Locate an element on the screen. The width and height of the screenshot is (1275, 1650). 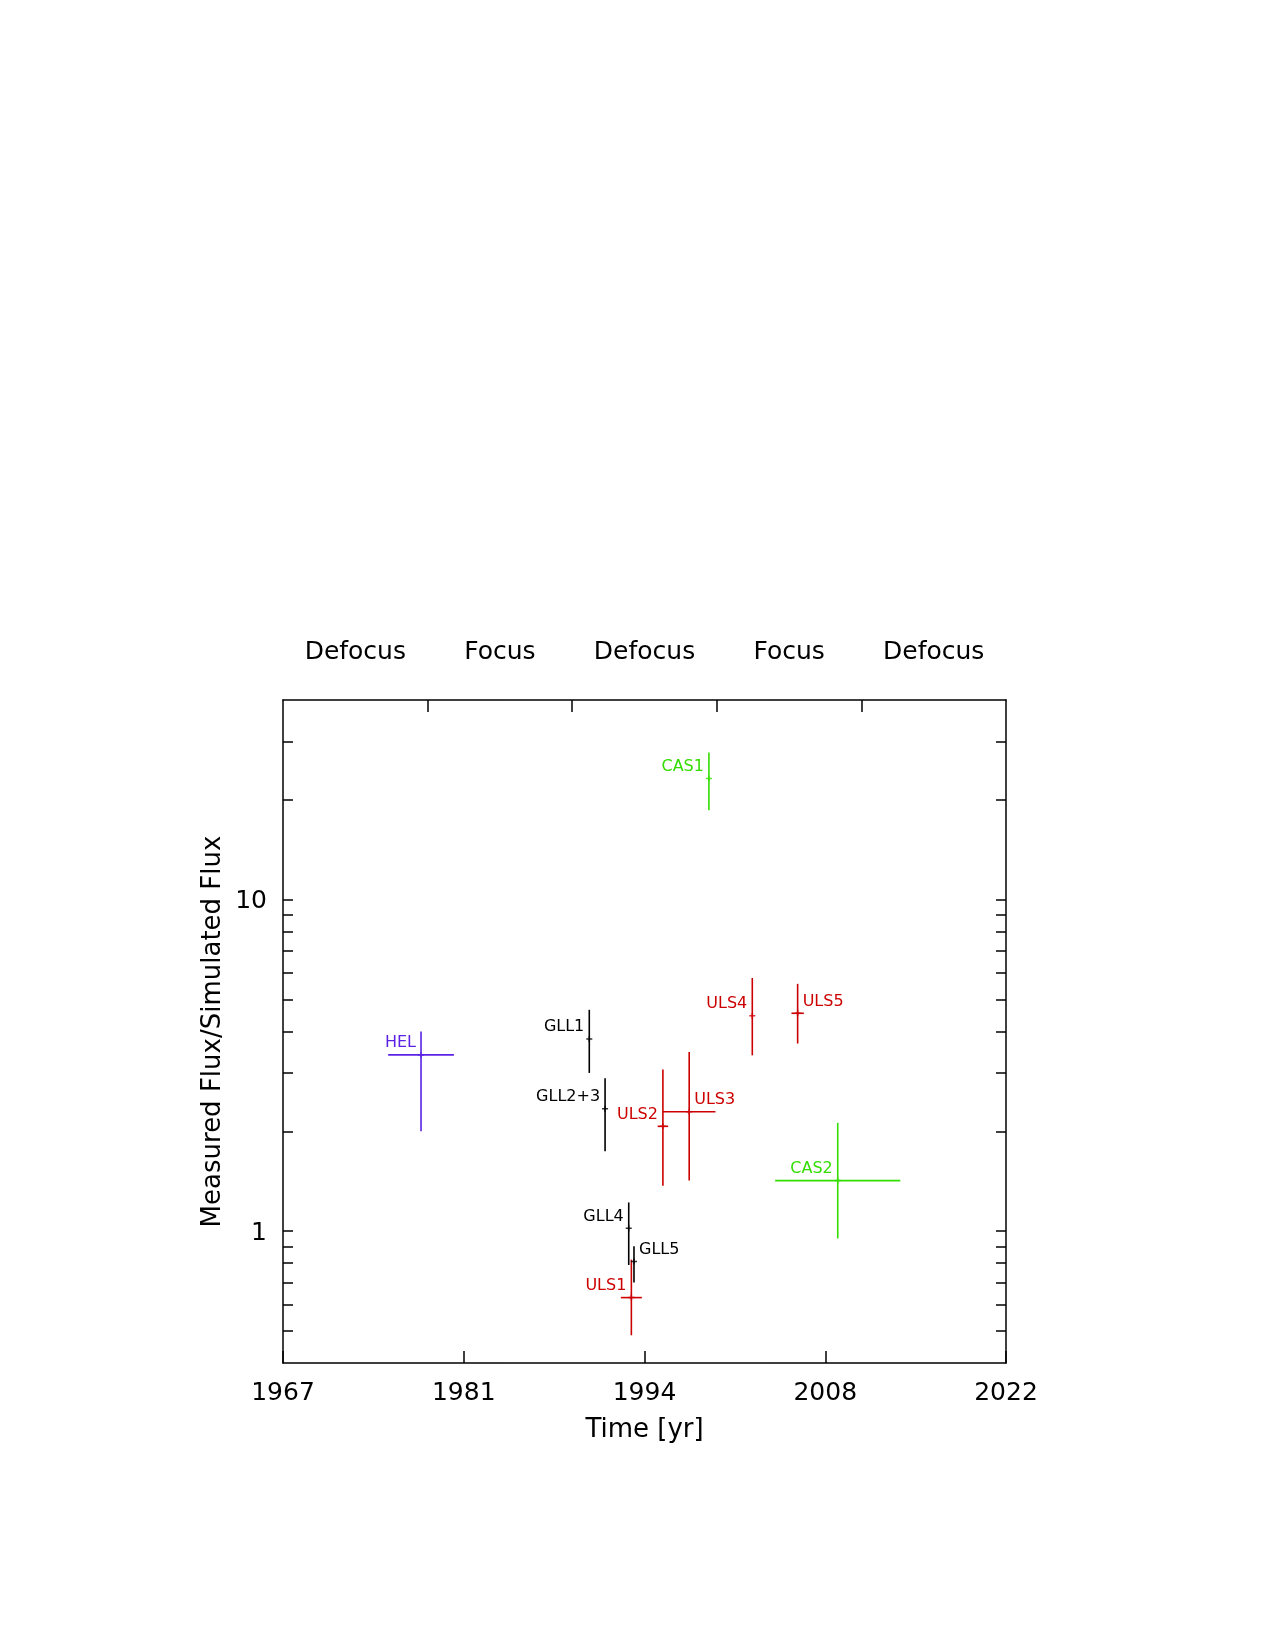
series-label: ULS4 is located at coordinates (727, 1003).